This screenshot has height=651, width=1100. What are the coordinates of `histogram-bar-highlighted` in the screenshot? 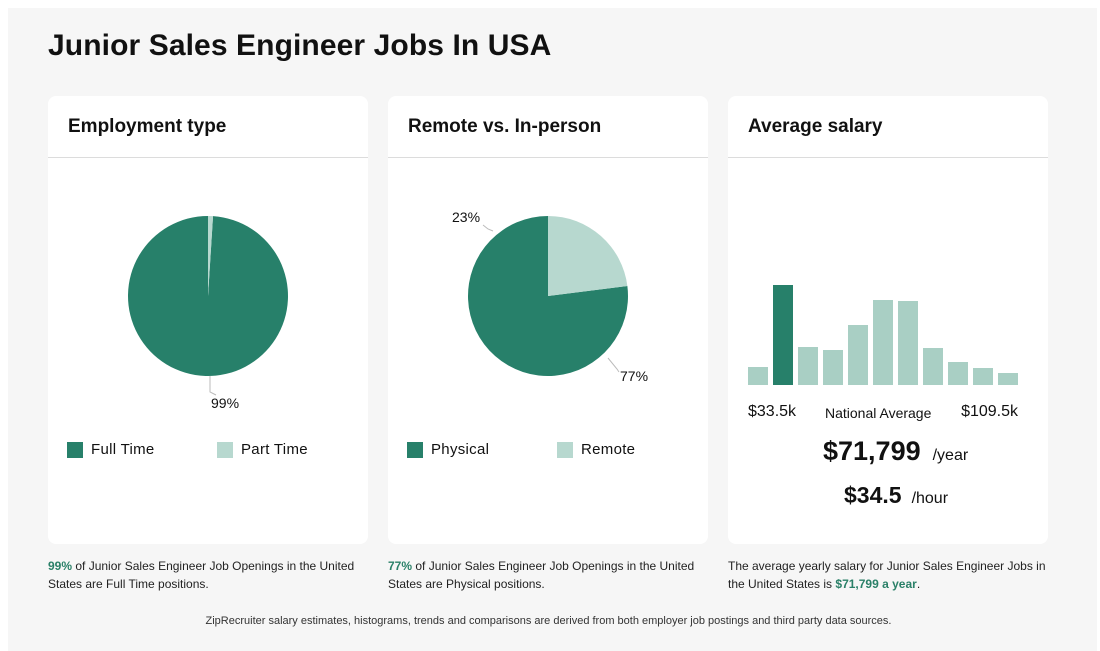 It's located at (783, 335).